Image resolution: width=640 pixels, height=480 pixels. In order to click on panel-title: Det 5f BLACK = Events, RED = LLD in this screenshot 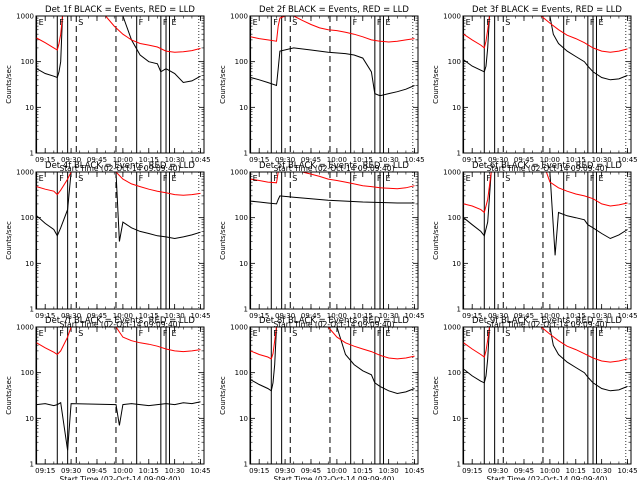, I will do `click(334, 166)`.